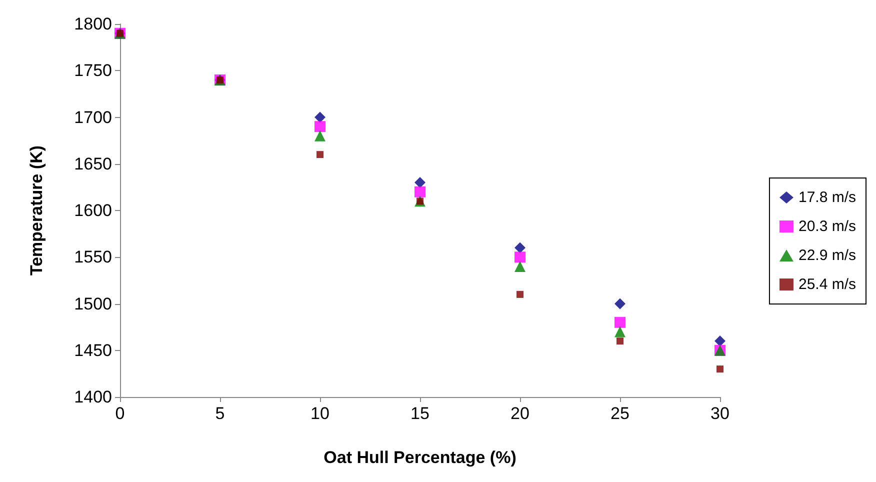 The image size is (876, 482). Describe the element at coordinates (827, 284) in the screenshot. I see `legend-label: 25.4 m/s` at that location.